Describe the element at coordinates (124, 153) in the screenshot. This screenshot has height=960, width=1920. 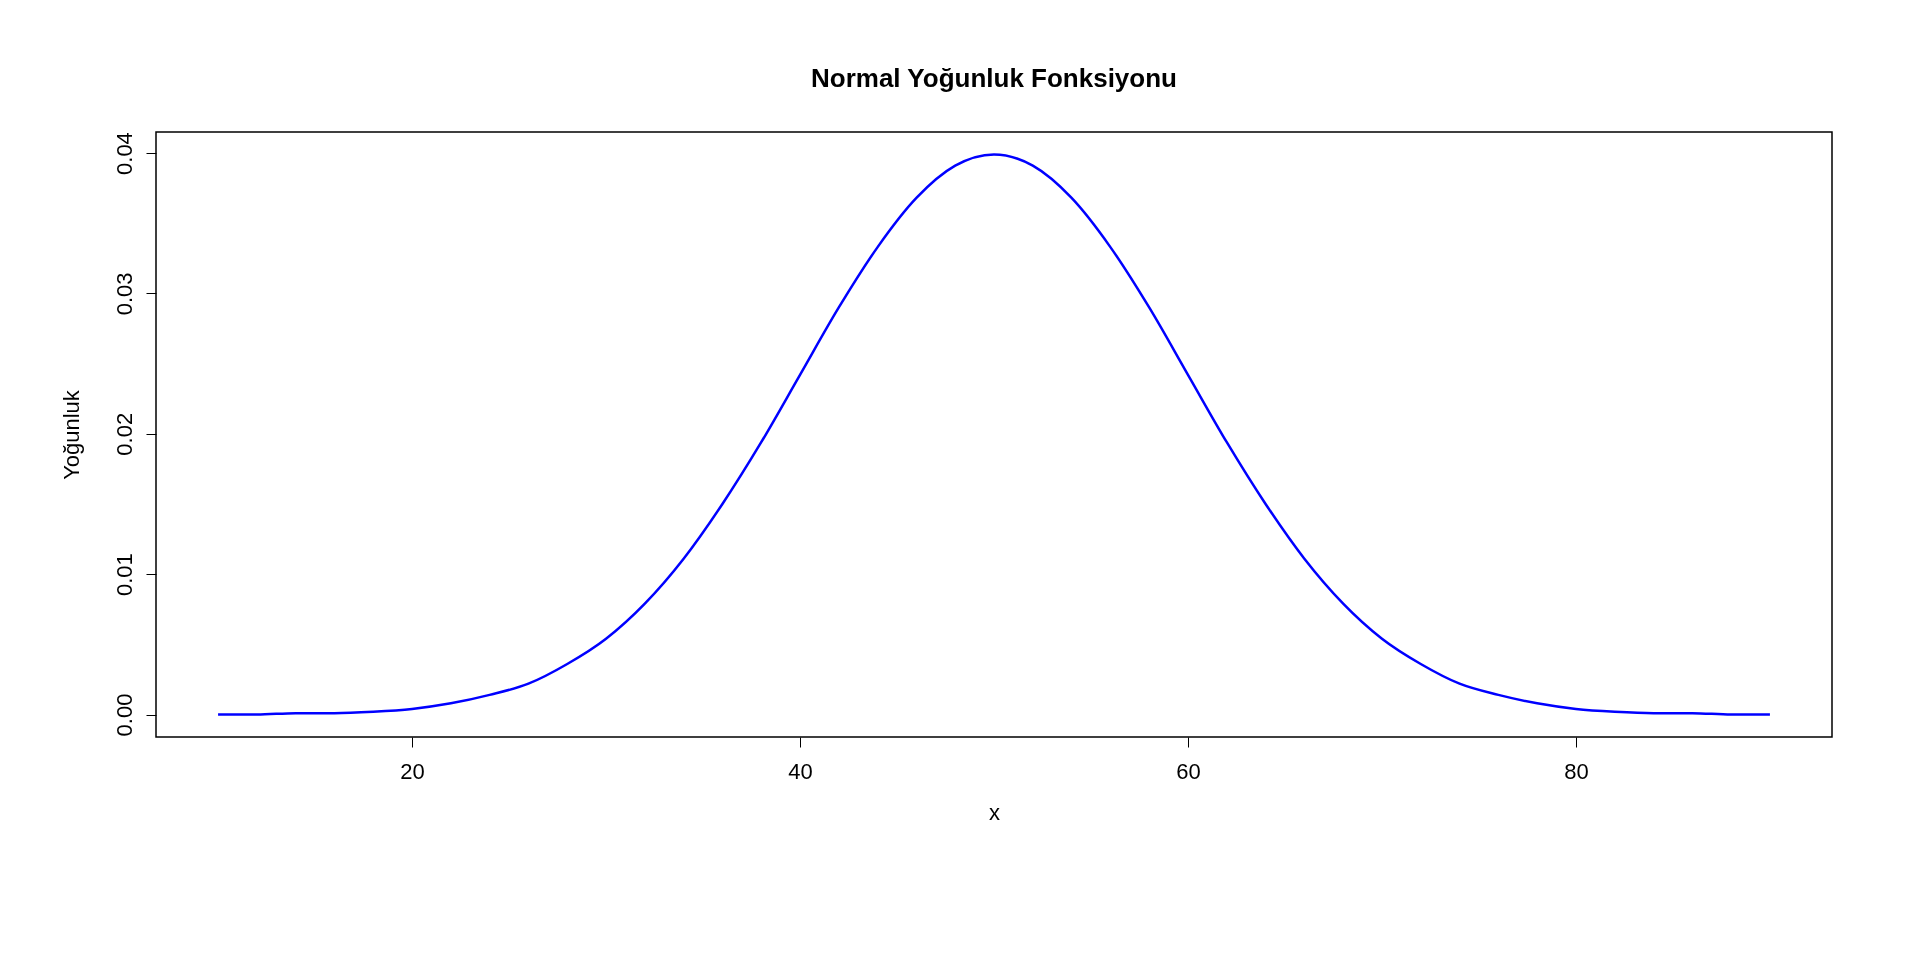
I see `y-tick-label: 0.04` at that location.